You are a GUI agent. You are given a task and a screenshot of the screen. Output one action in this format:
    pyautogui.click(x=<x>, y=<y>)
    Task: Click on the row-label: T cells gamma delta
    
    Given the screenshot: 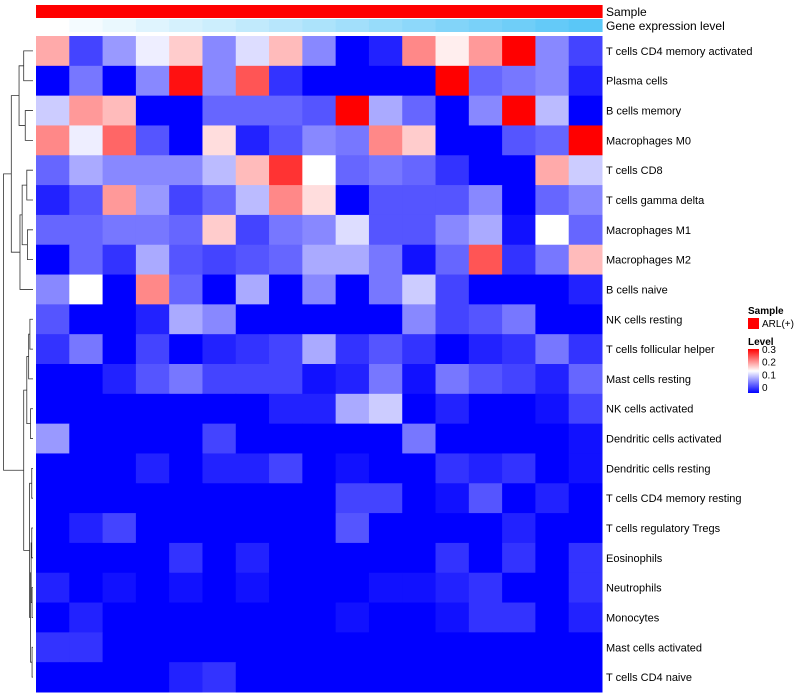 What is the action you would take?
    pyautogui.click(x=655, y=201)
    